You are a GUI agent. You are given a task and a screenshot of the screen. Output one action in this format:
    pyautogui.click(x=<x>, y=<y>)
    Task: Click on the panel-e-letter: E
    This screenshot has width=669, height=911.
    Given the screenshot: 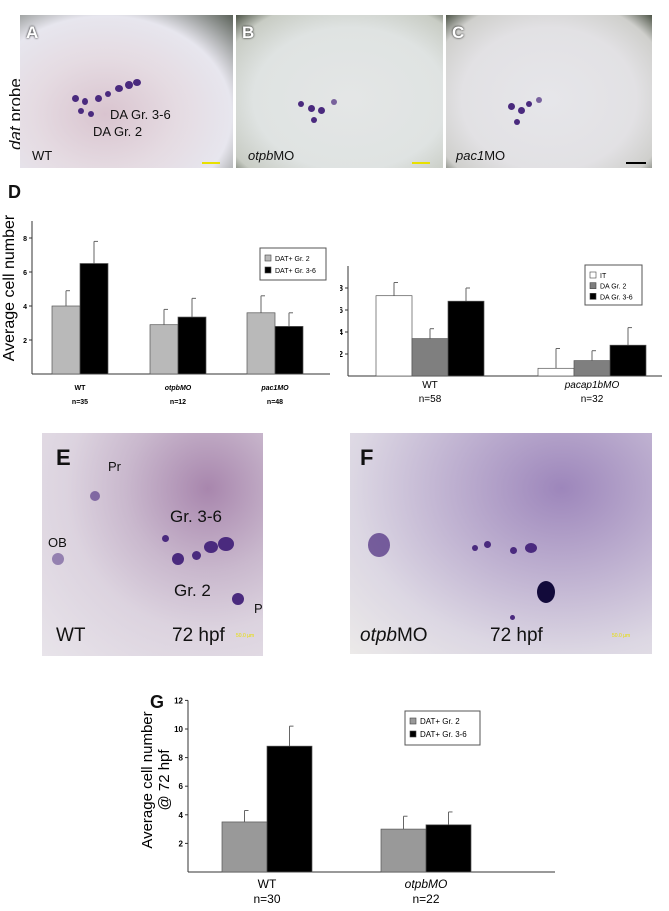 What is the action you would take?
    pyautogui.click(x=63, y=457)
    